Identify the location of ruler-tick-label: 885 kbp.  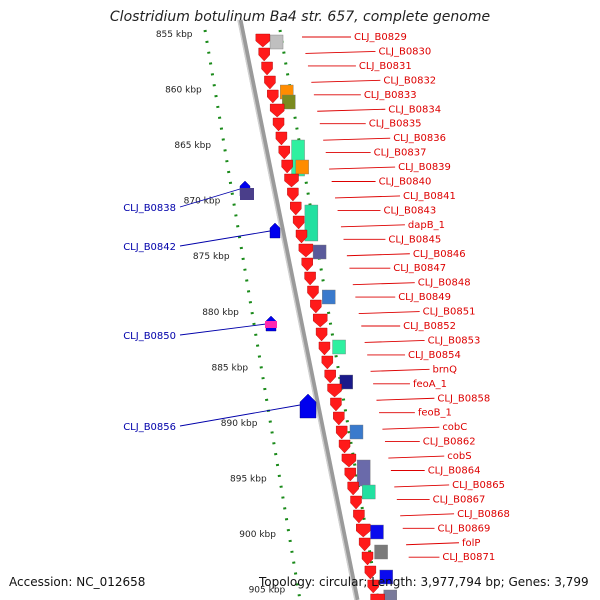
(229, 368).